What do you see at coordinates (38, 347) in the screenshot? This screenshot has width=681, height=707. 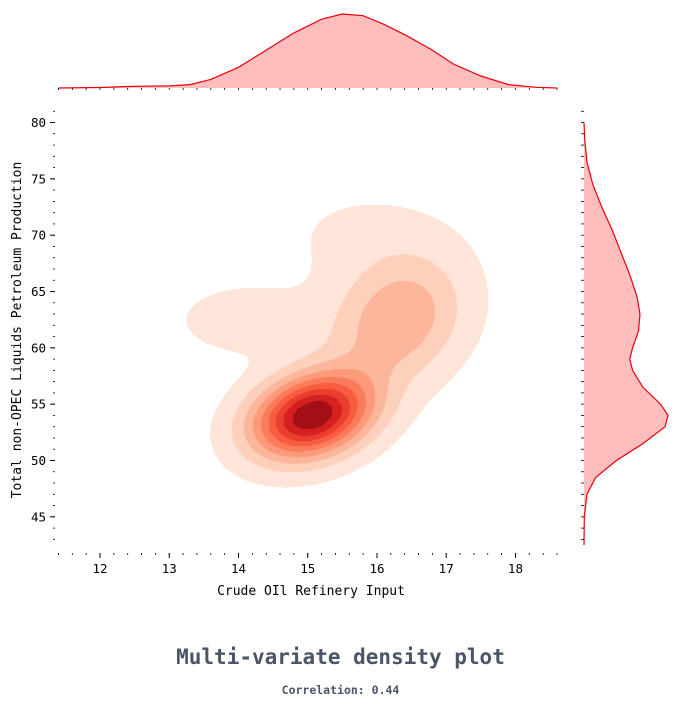 I see `y-tick-label: 60` at bounding box center [38, 347].